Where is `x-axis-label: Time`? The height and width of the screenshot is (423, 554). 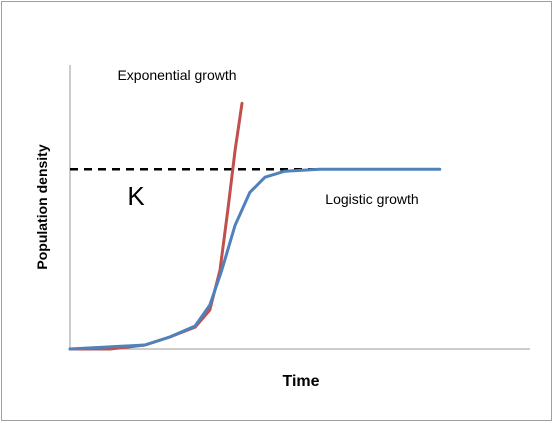 x-axis-label: Time is located at coordinates (300, 381).